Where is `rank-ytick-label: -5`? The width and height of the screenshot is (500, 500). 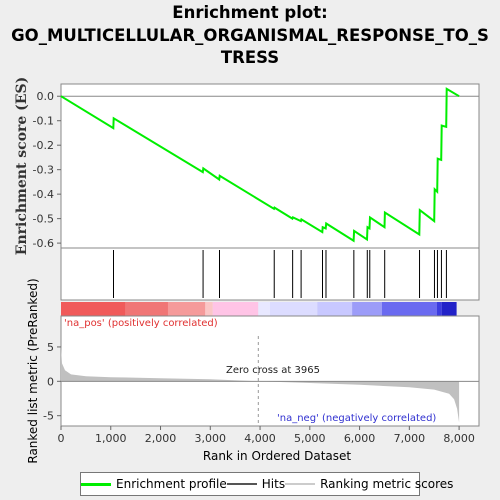
rank-ytick-label: -5 is located at coordinates (48, 416).